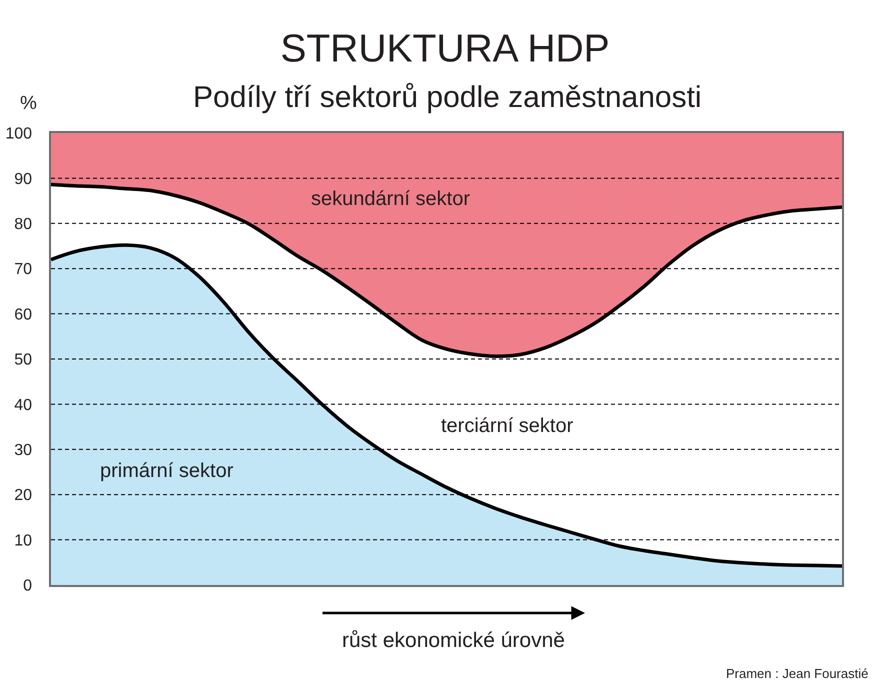 This screenshot has height=700, width=896. I want to click on y-tick-label: 80, so click(23, 224).